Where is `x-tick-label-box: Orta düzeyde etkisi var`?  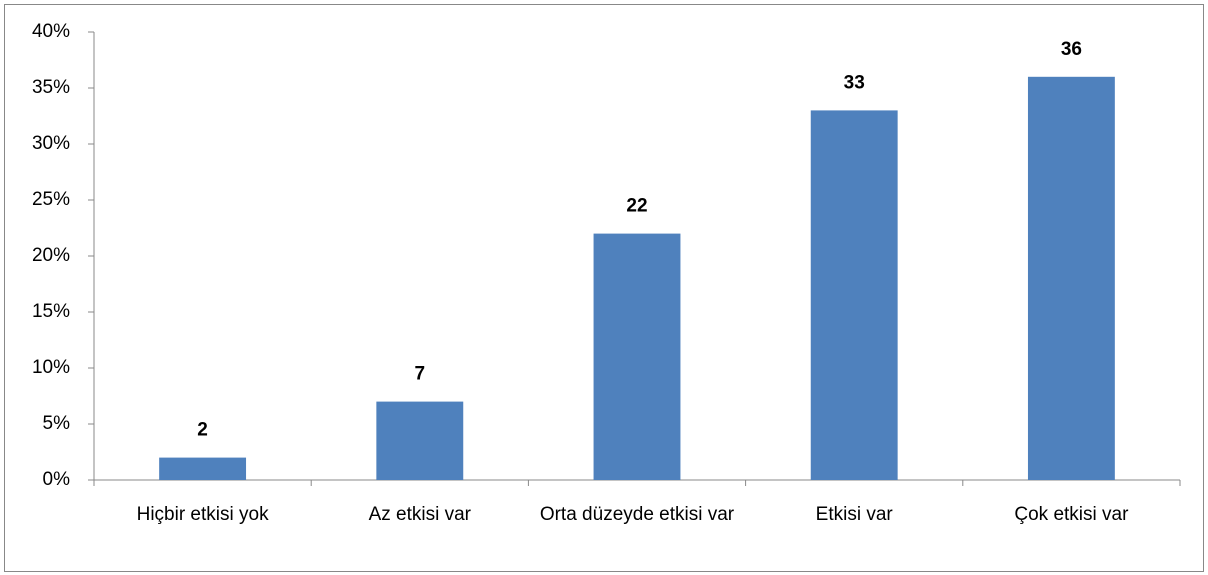 x-tick-label-box: Orta düzeyde etkisi var is located at coordinates (637, 514).